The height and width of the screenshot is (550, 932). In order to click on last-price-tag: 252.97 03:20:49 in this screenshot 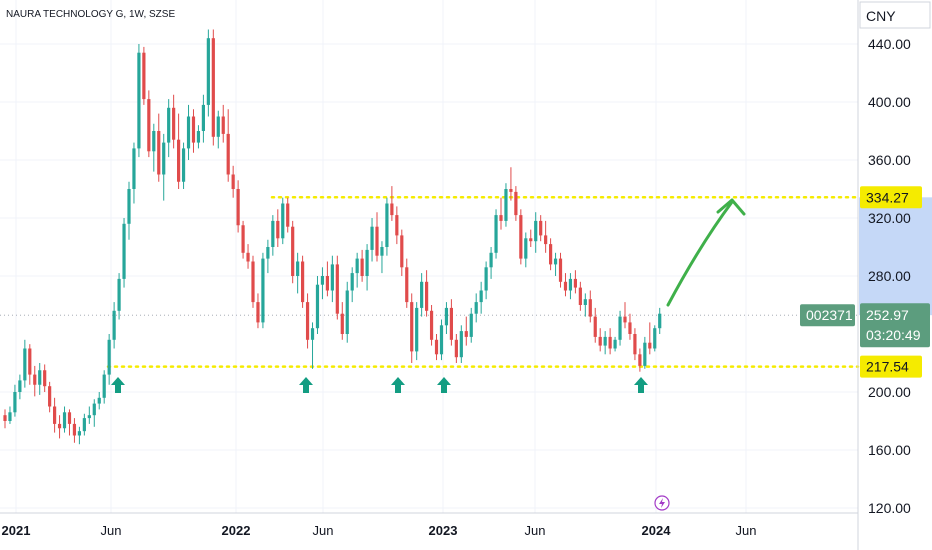, I will do `click(895, 325)`.